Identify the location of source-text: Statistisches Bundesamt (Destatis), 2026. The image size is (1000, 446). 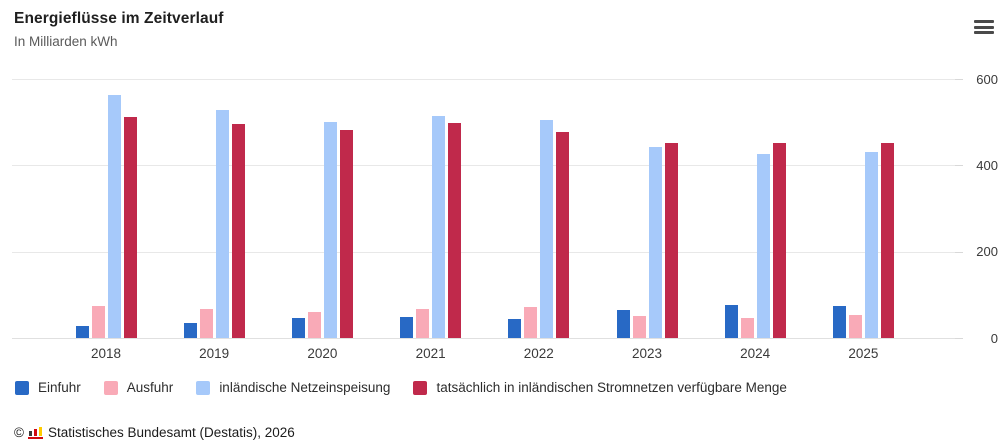
(171, 432).